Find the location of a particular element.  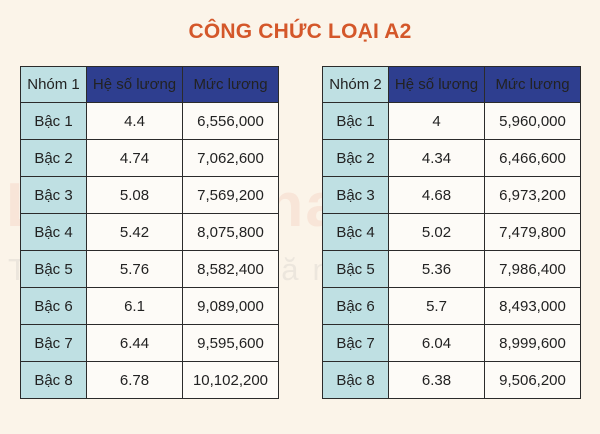

page-title: CÔNG CHỨC LOẠI A2 is located at coordinates (300, 31).